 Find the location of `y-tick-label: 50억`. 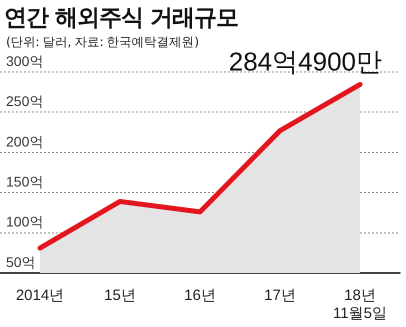

y-tick-label: 50억 is located at coordinates (21, 262).